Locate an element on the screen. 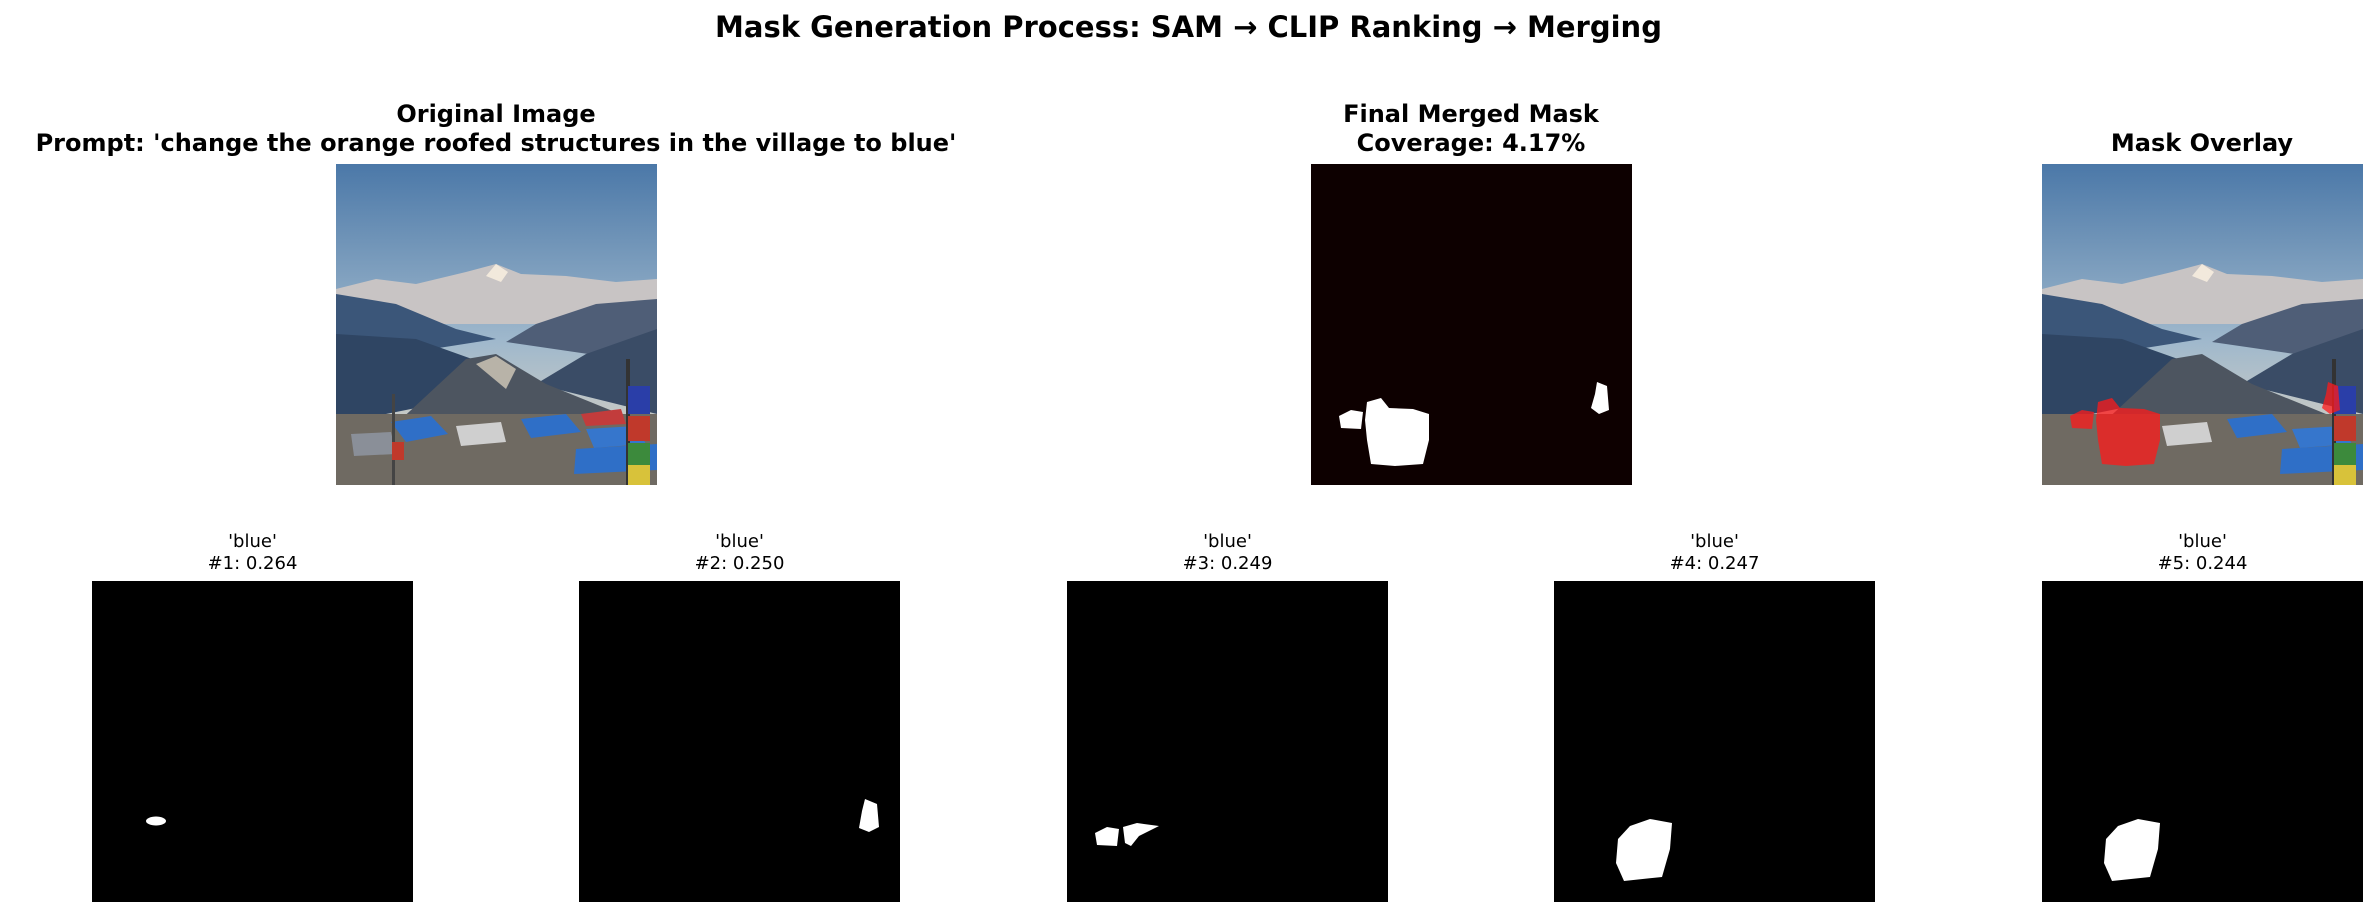 The image size is (2377, 917). mask-2-region is located at coordinates (869, 815).